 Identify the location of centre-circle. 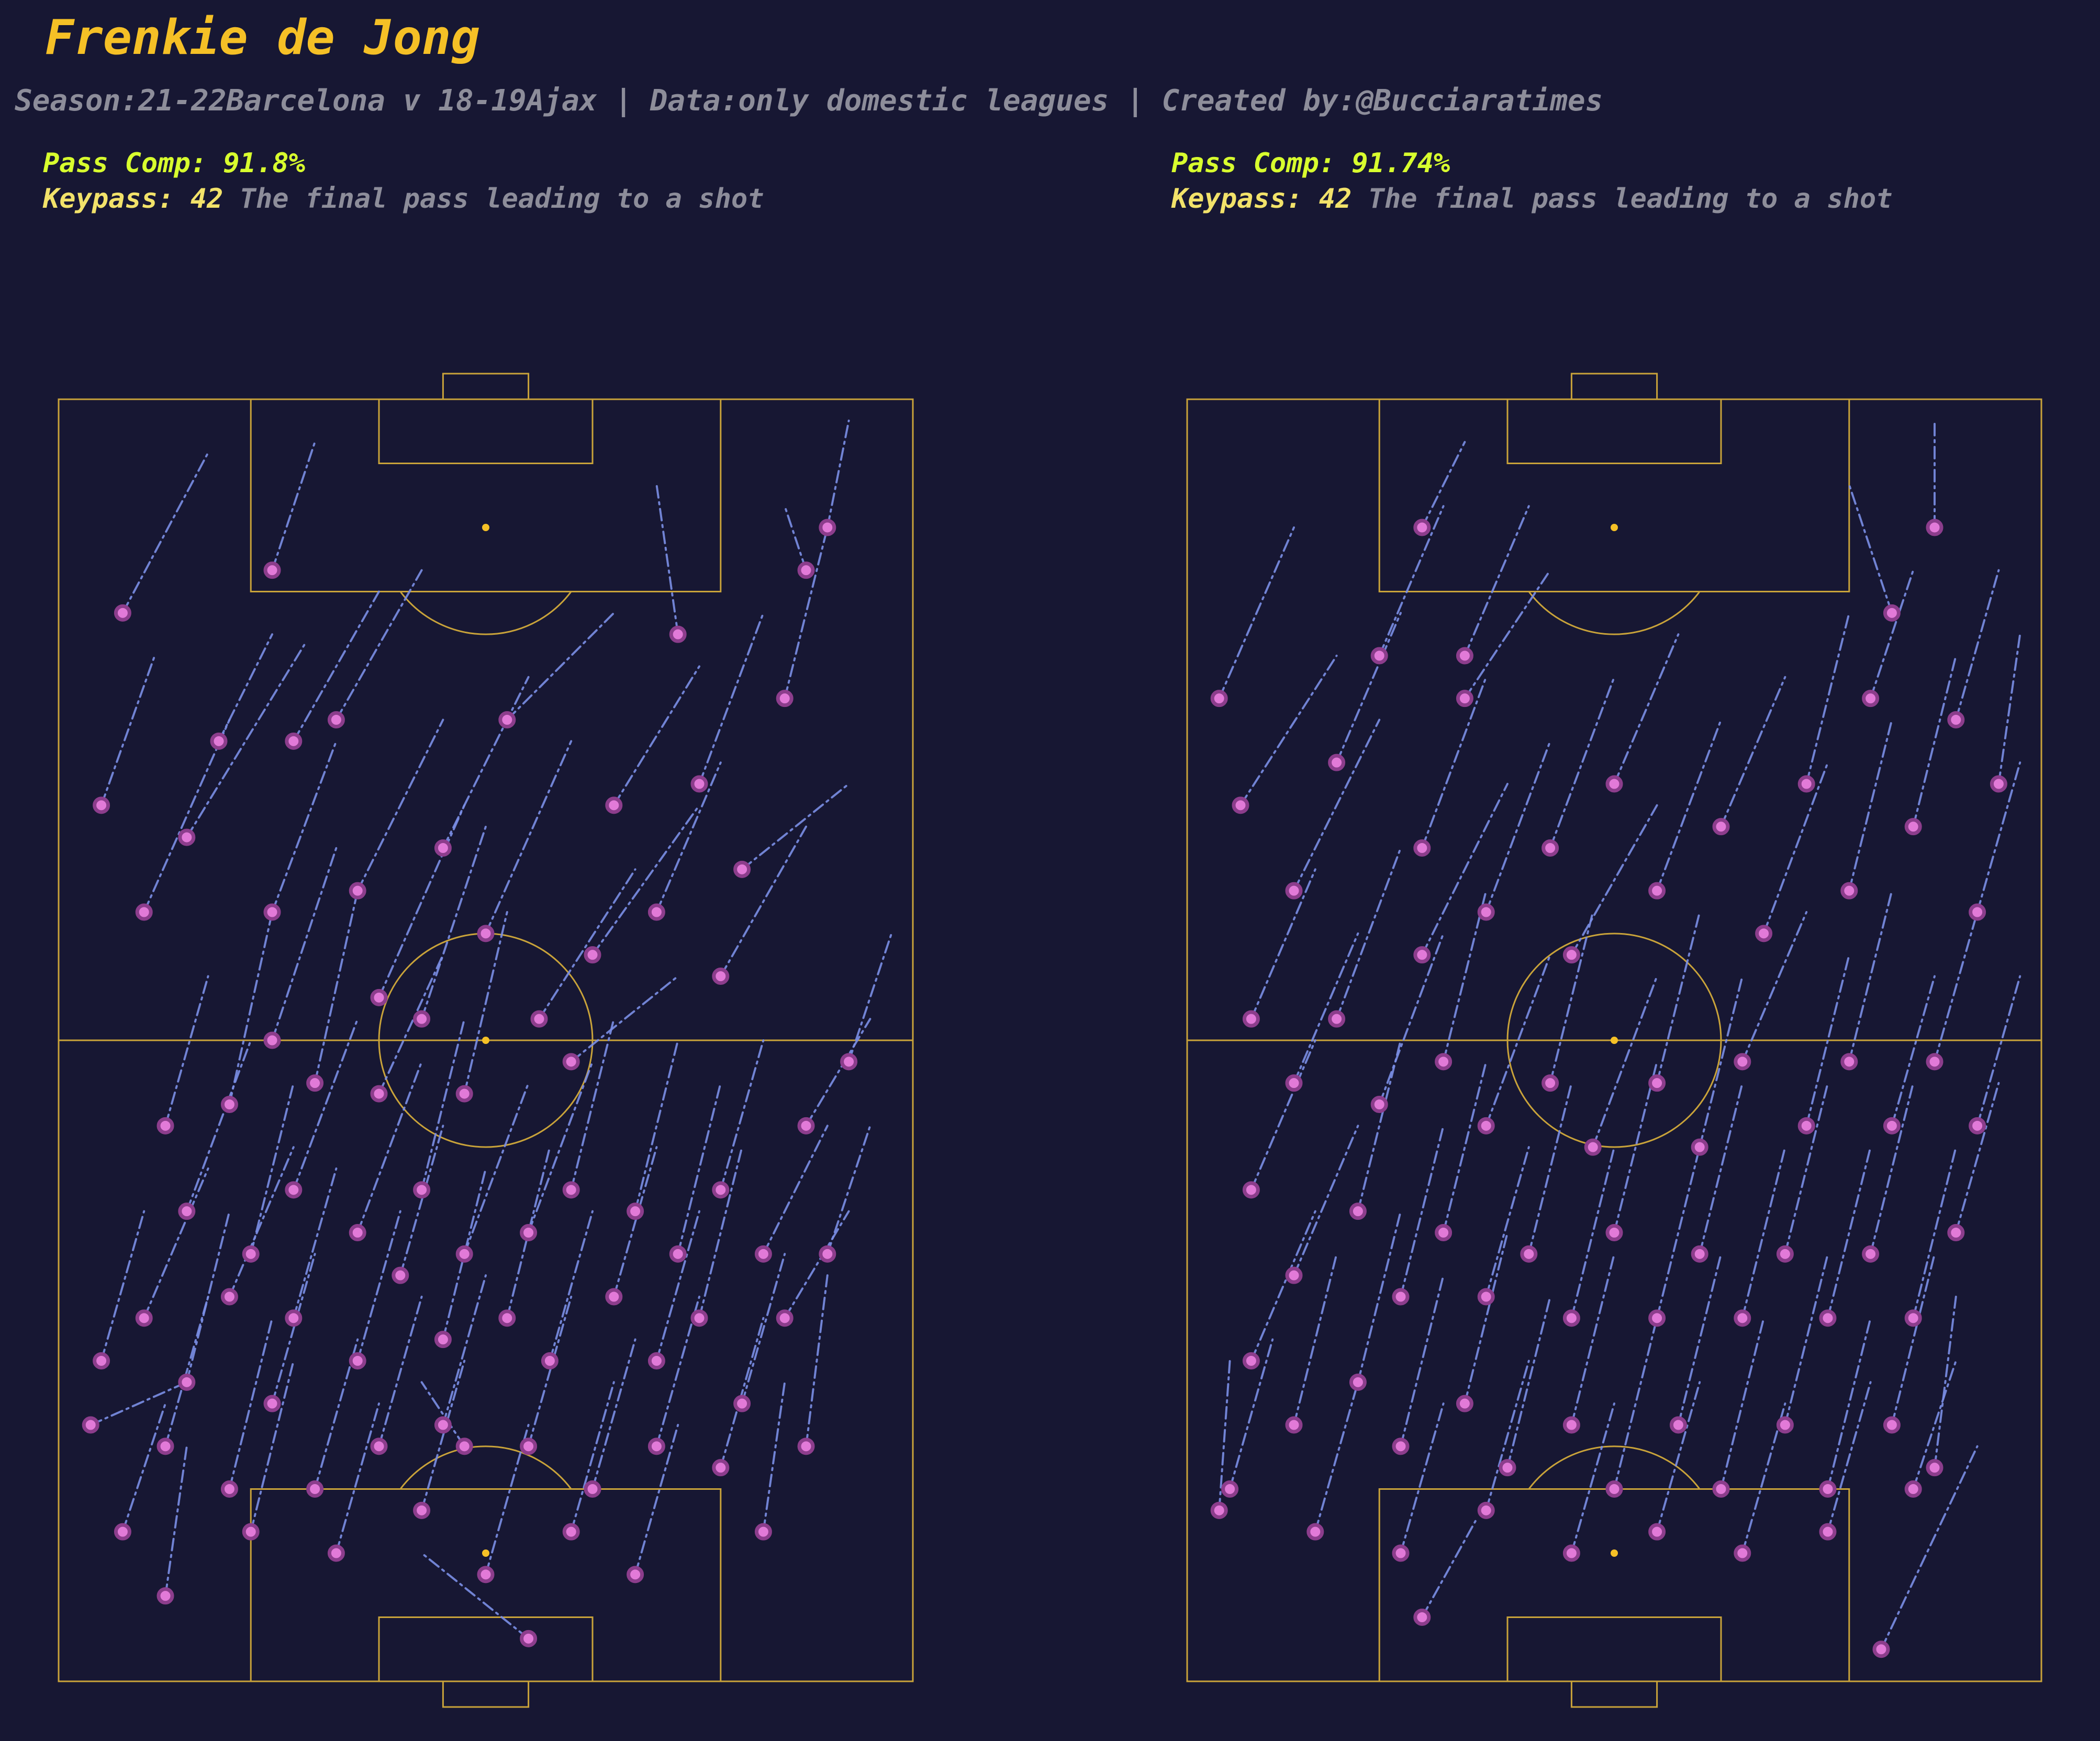
(1614, 1040).